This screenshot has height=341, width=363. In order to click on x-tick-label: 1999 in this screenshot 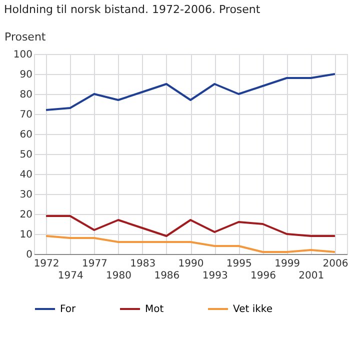, I will do `click(287, 264)`.